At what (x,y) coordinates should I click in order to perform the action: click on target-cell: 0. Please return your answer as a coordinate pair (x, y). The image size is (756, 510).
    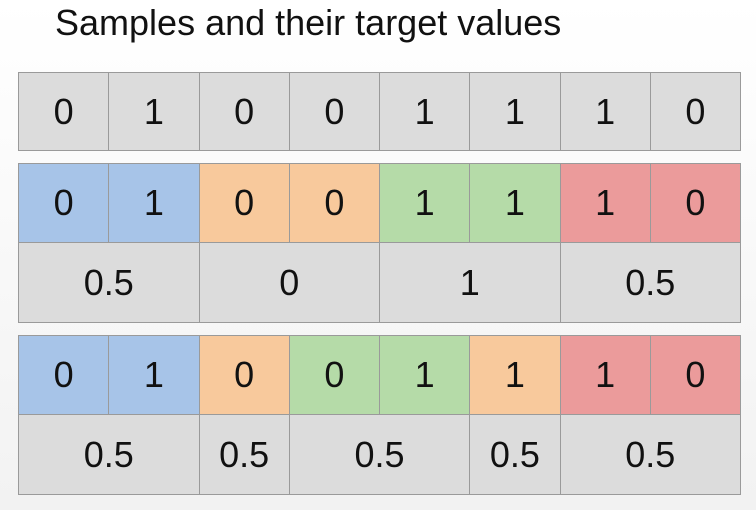
    Looking at the image, I should click on (289, 282).